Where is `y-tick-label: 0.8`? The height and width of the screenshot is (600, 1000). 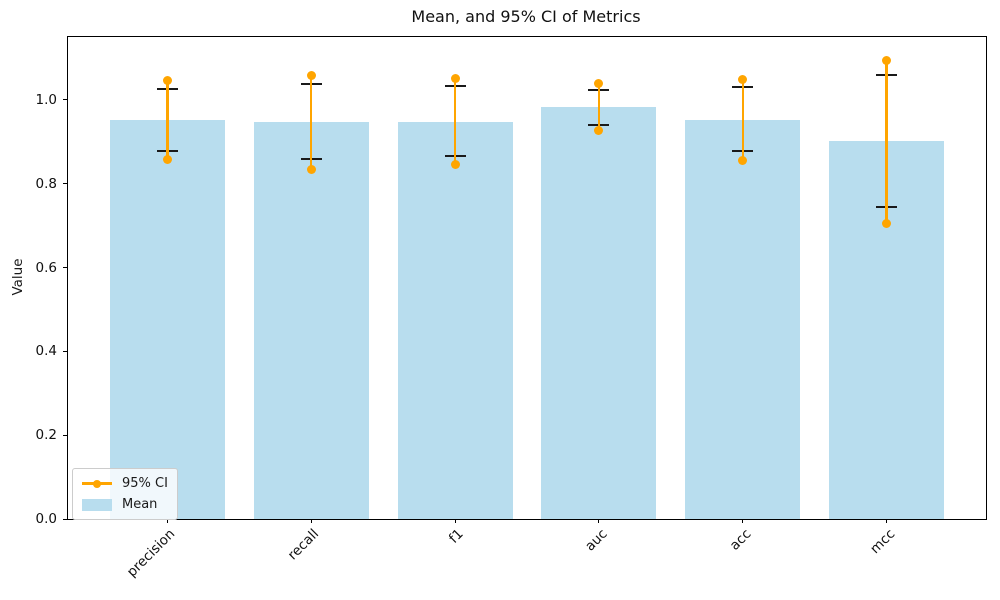 y-tick-label: 0.8 is located at coordinates (46, 183).